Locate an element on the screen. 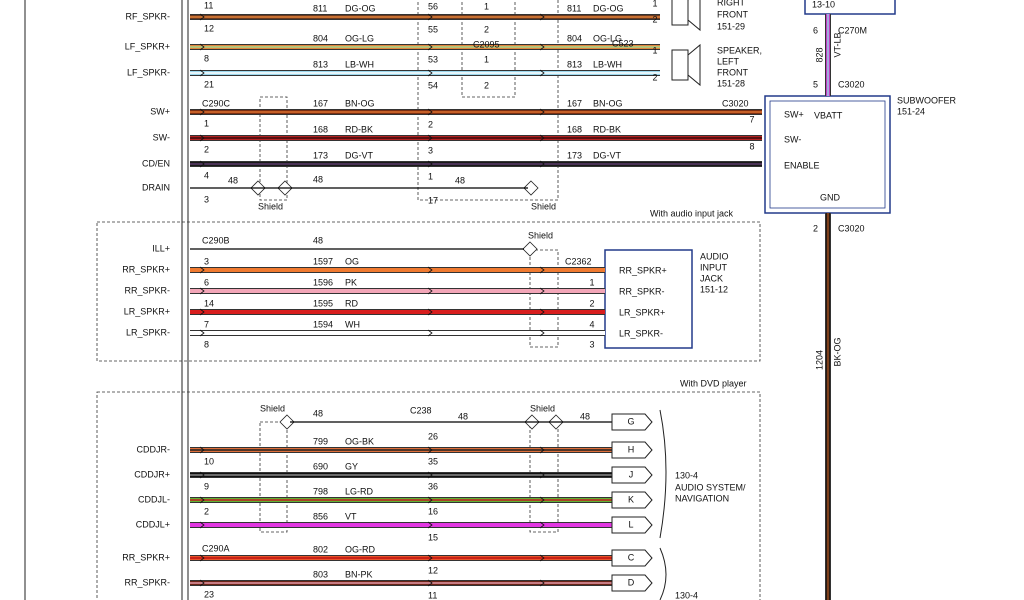 Image resolution: width=1024 pixels, height=600 pixels. pin: 3 is located at coordinates (206, 199).